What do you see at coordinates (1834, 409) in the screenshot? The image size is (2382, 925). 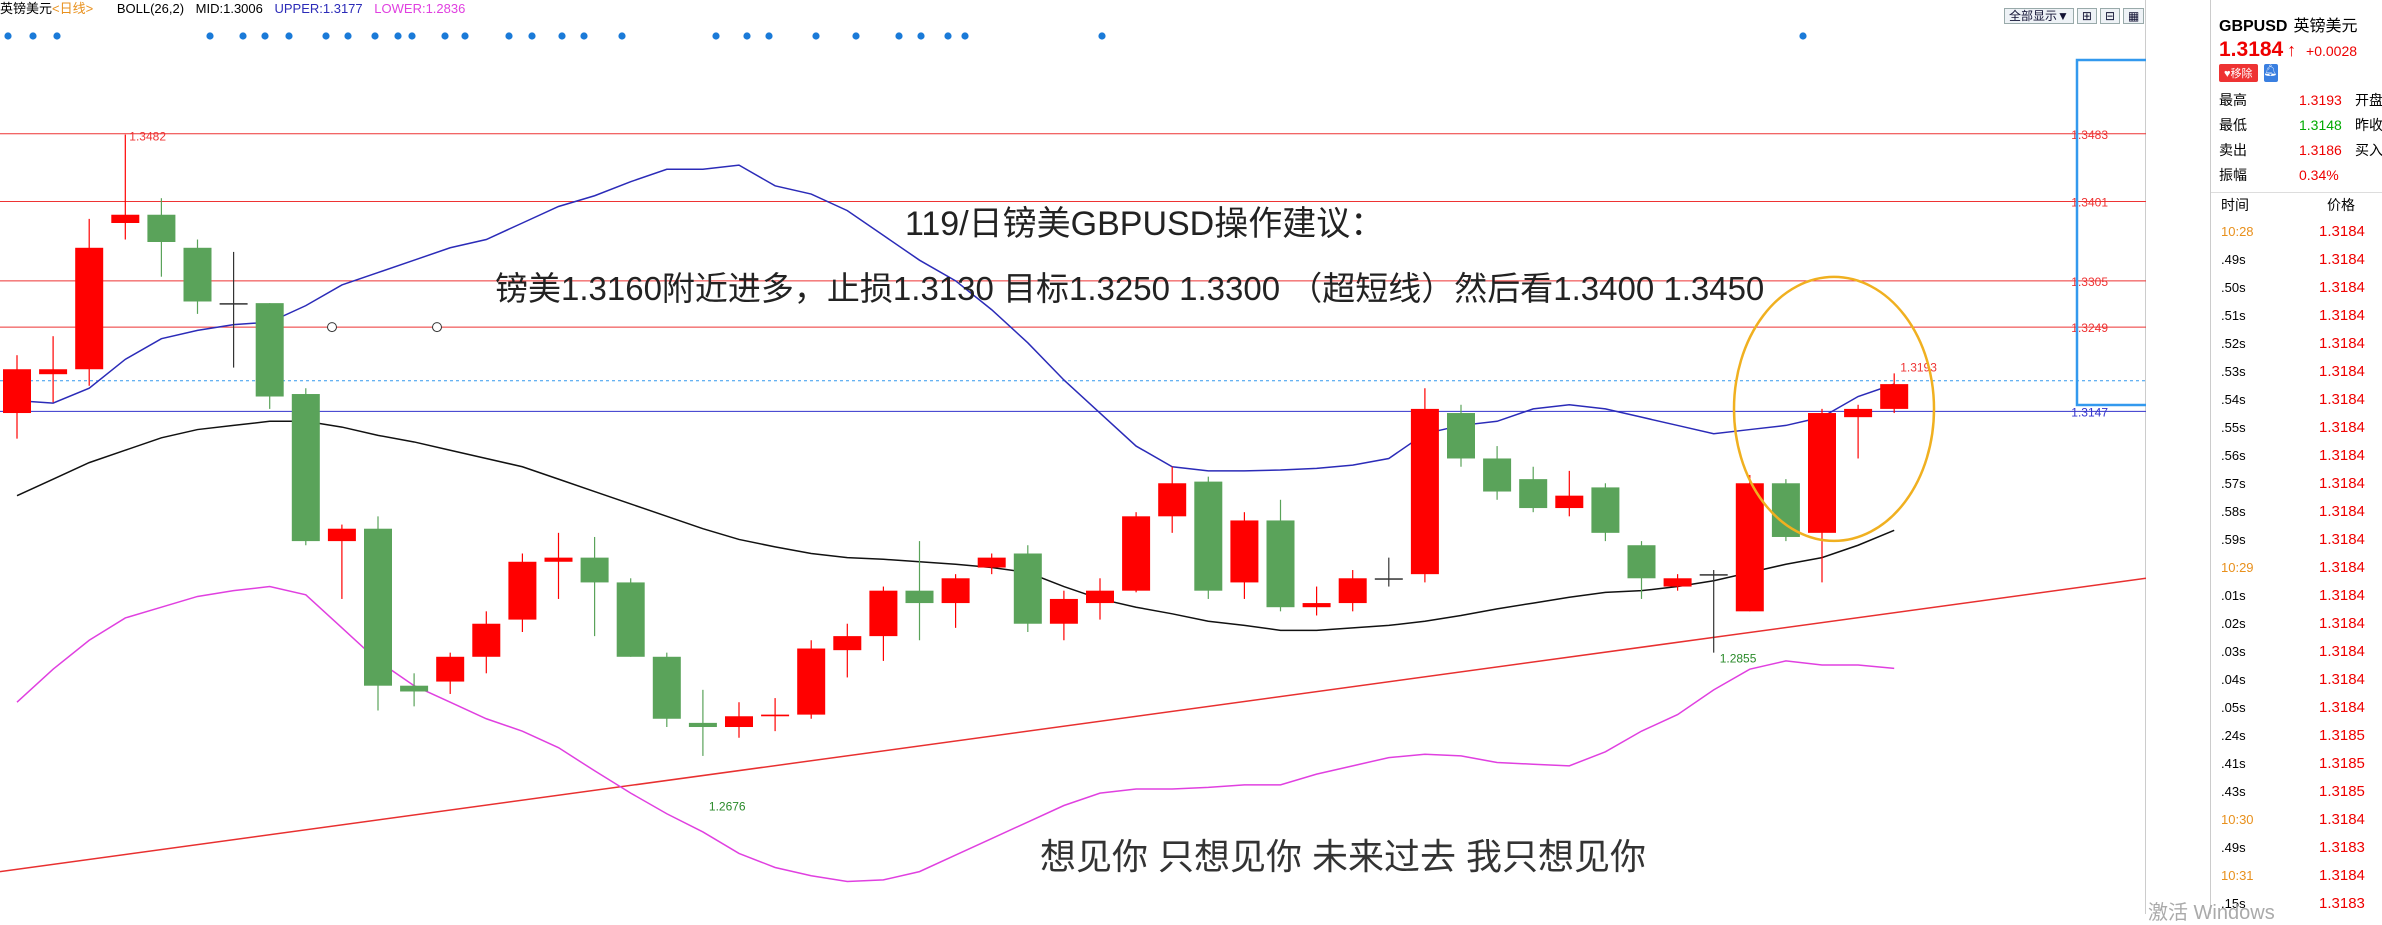 I see `highlight-ellipse` at bounding box center [1834, 409].